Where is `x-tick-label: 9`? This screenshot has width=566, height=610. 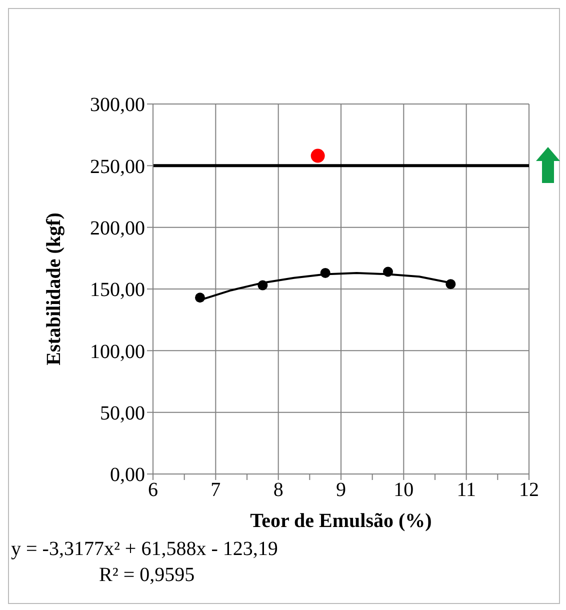
x-tick-label: 9 is located at coordinates (341, 490).